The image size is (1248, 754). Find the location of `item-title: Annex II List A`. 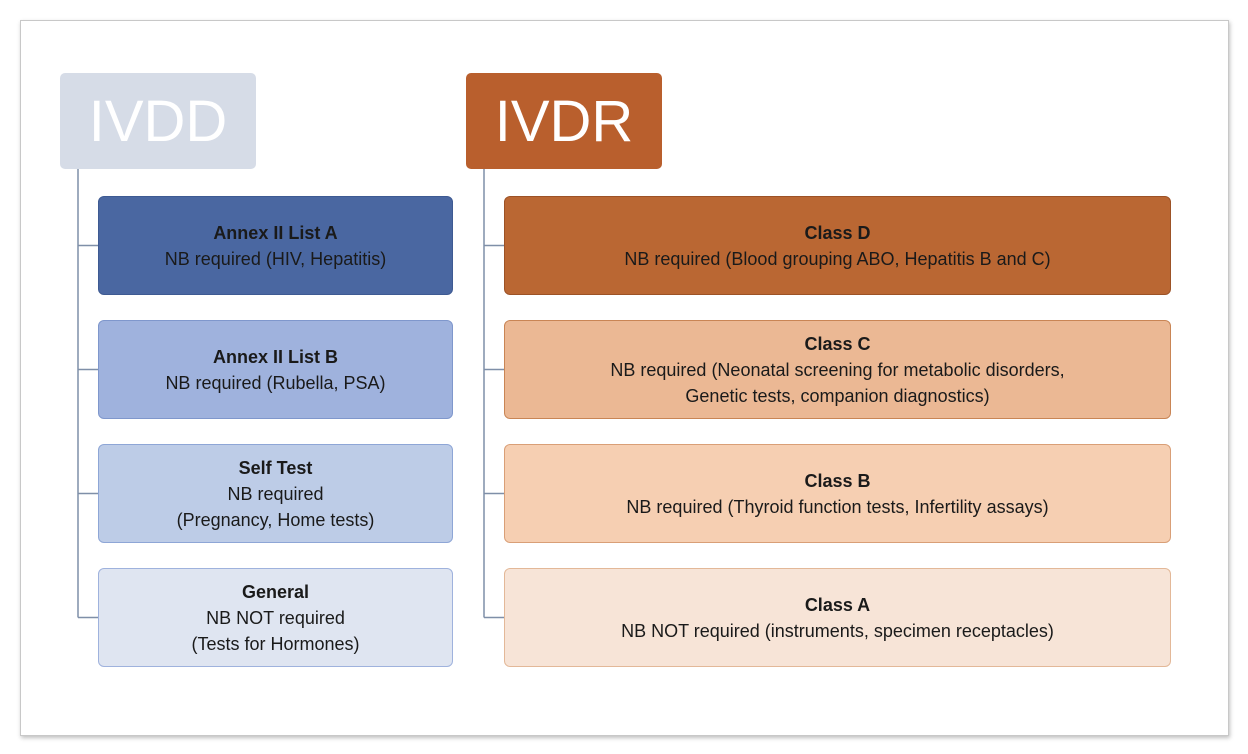

item-title: Annex II List A is located at coordinates (275, 232).